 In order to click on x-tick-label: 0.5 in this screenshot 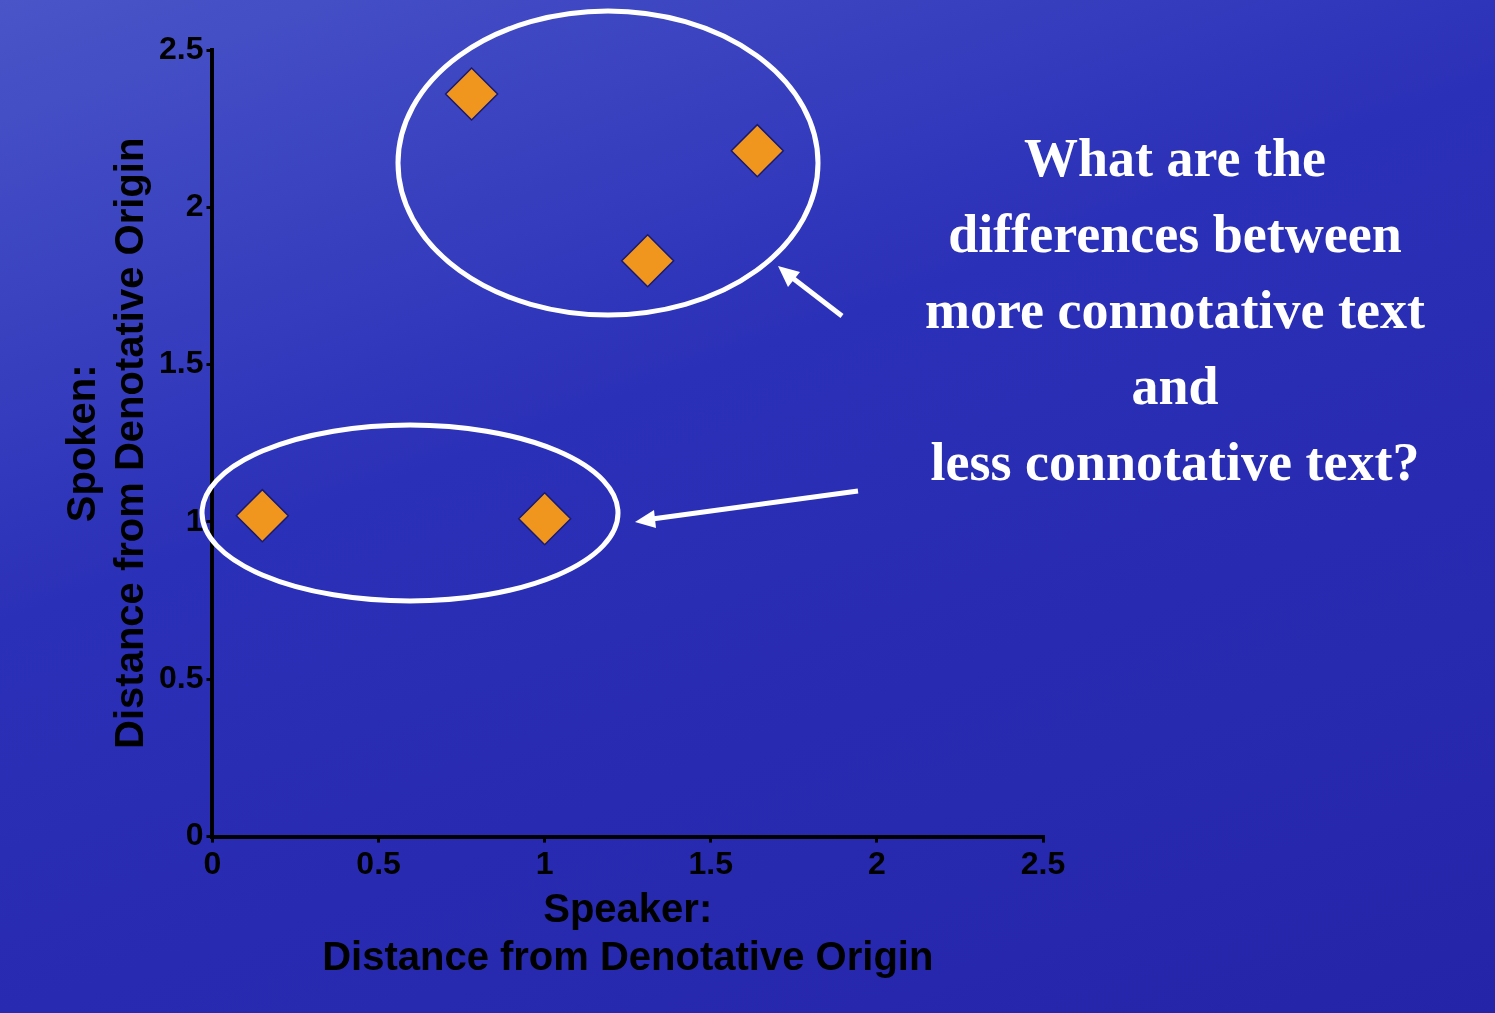, I will do `click(378, 862)`.